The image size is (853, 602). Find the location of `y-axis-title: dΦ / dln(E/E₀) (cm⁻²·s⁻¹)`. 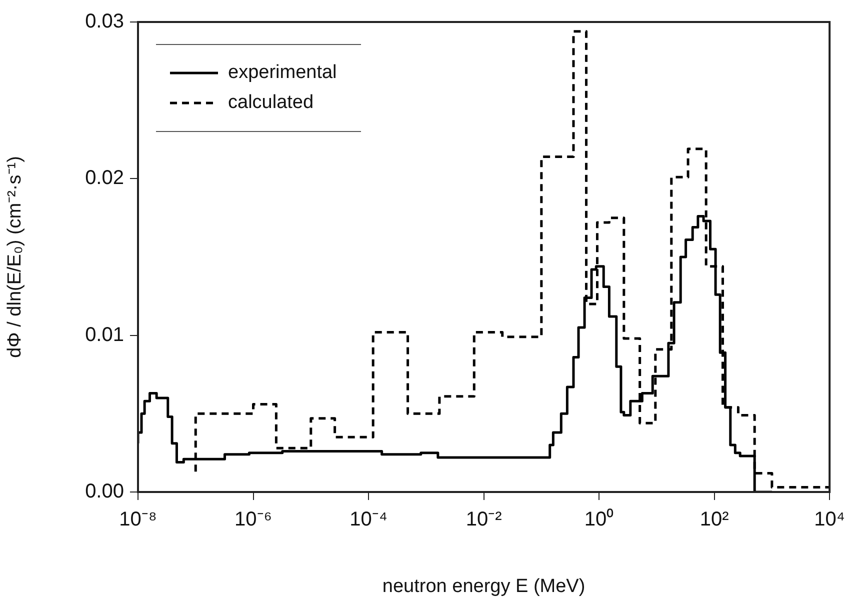

y-axis-title: dΦ / dln(E/E₀) (cm⁻²·s⁻¹) is located at coordinates (15, 257).